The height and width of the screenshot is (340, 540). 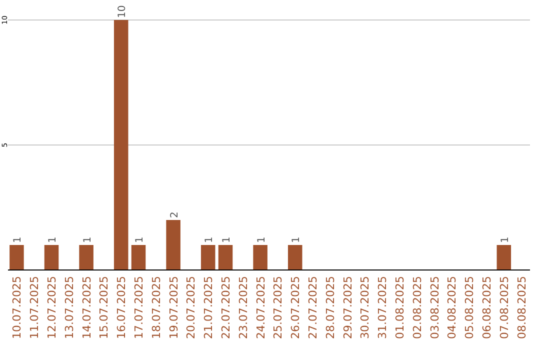 I want to click on x-tick-label: 11.07.2025, so click(x=35, y=307).